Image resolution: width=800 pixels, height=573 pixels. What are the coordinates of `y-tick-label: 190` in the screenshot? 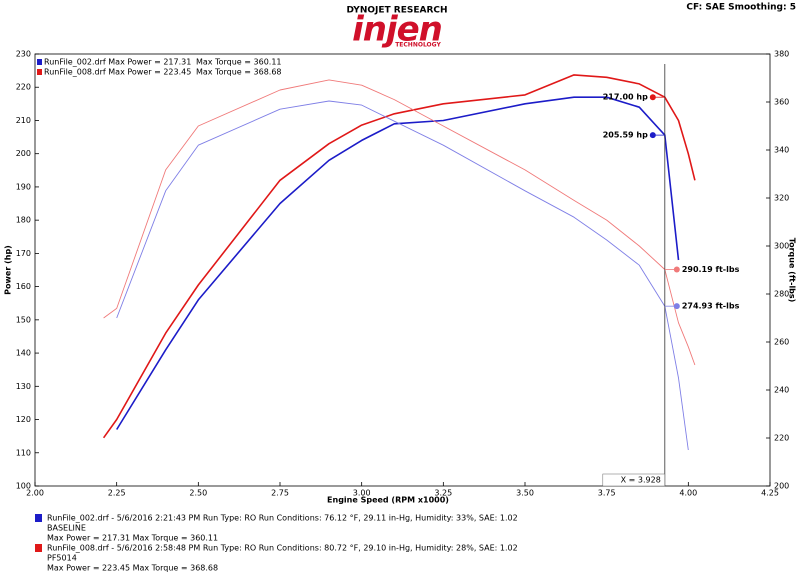 It's located at (23, 186).